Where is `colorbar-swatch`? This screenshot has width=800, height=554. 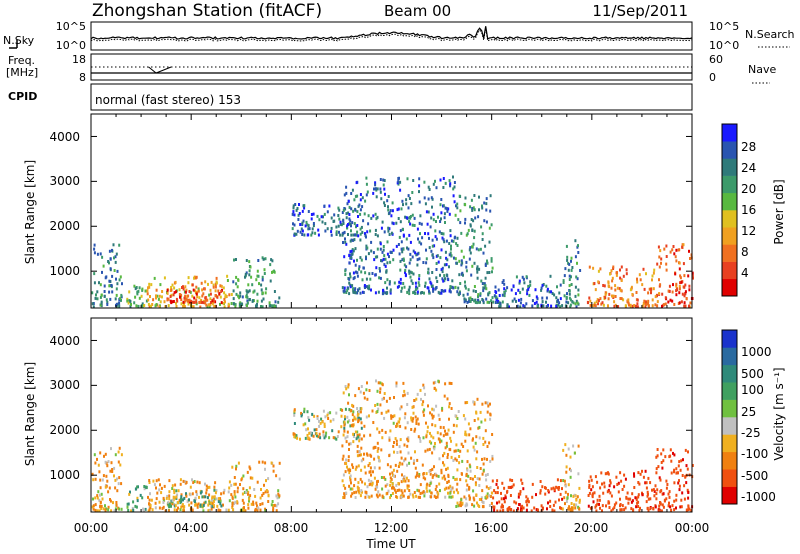
colorbar-swatch is located at coordinates (729, 373).